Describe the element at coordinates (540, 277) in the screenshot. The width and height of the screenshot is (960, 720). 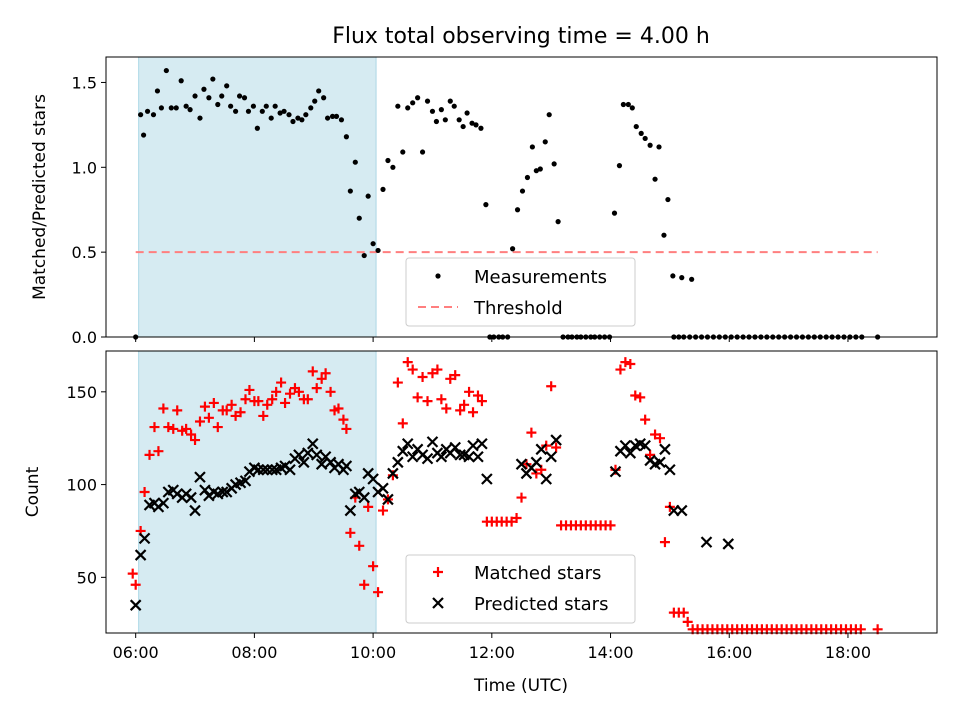
I see `measurements-legend-label: Measurements` at that location.